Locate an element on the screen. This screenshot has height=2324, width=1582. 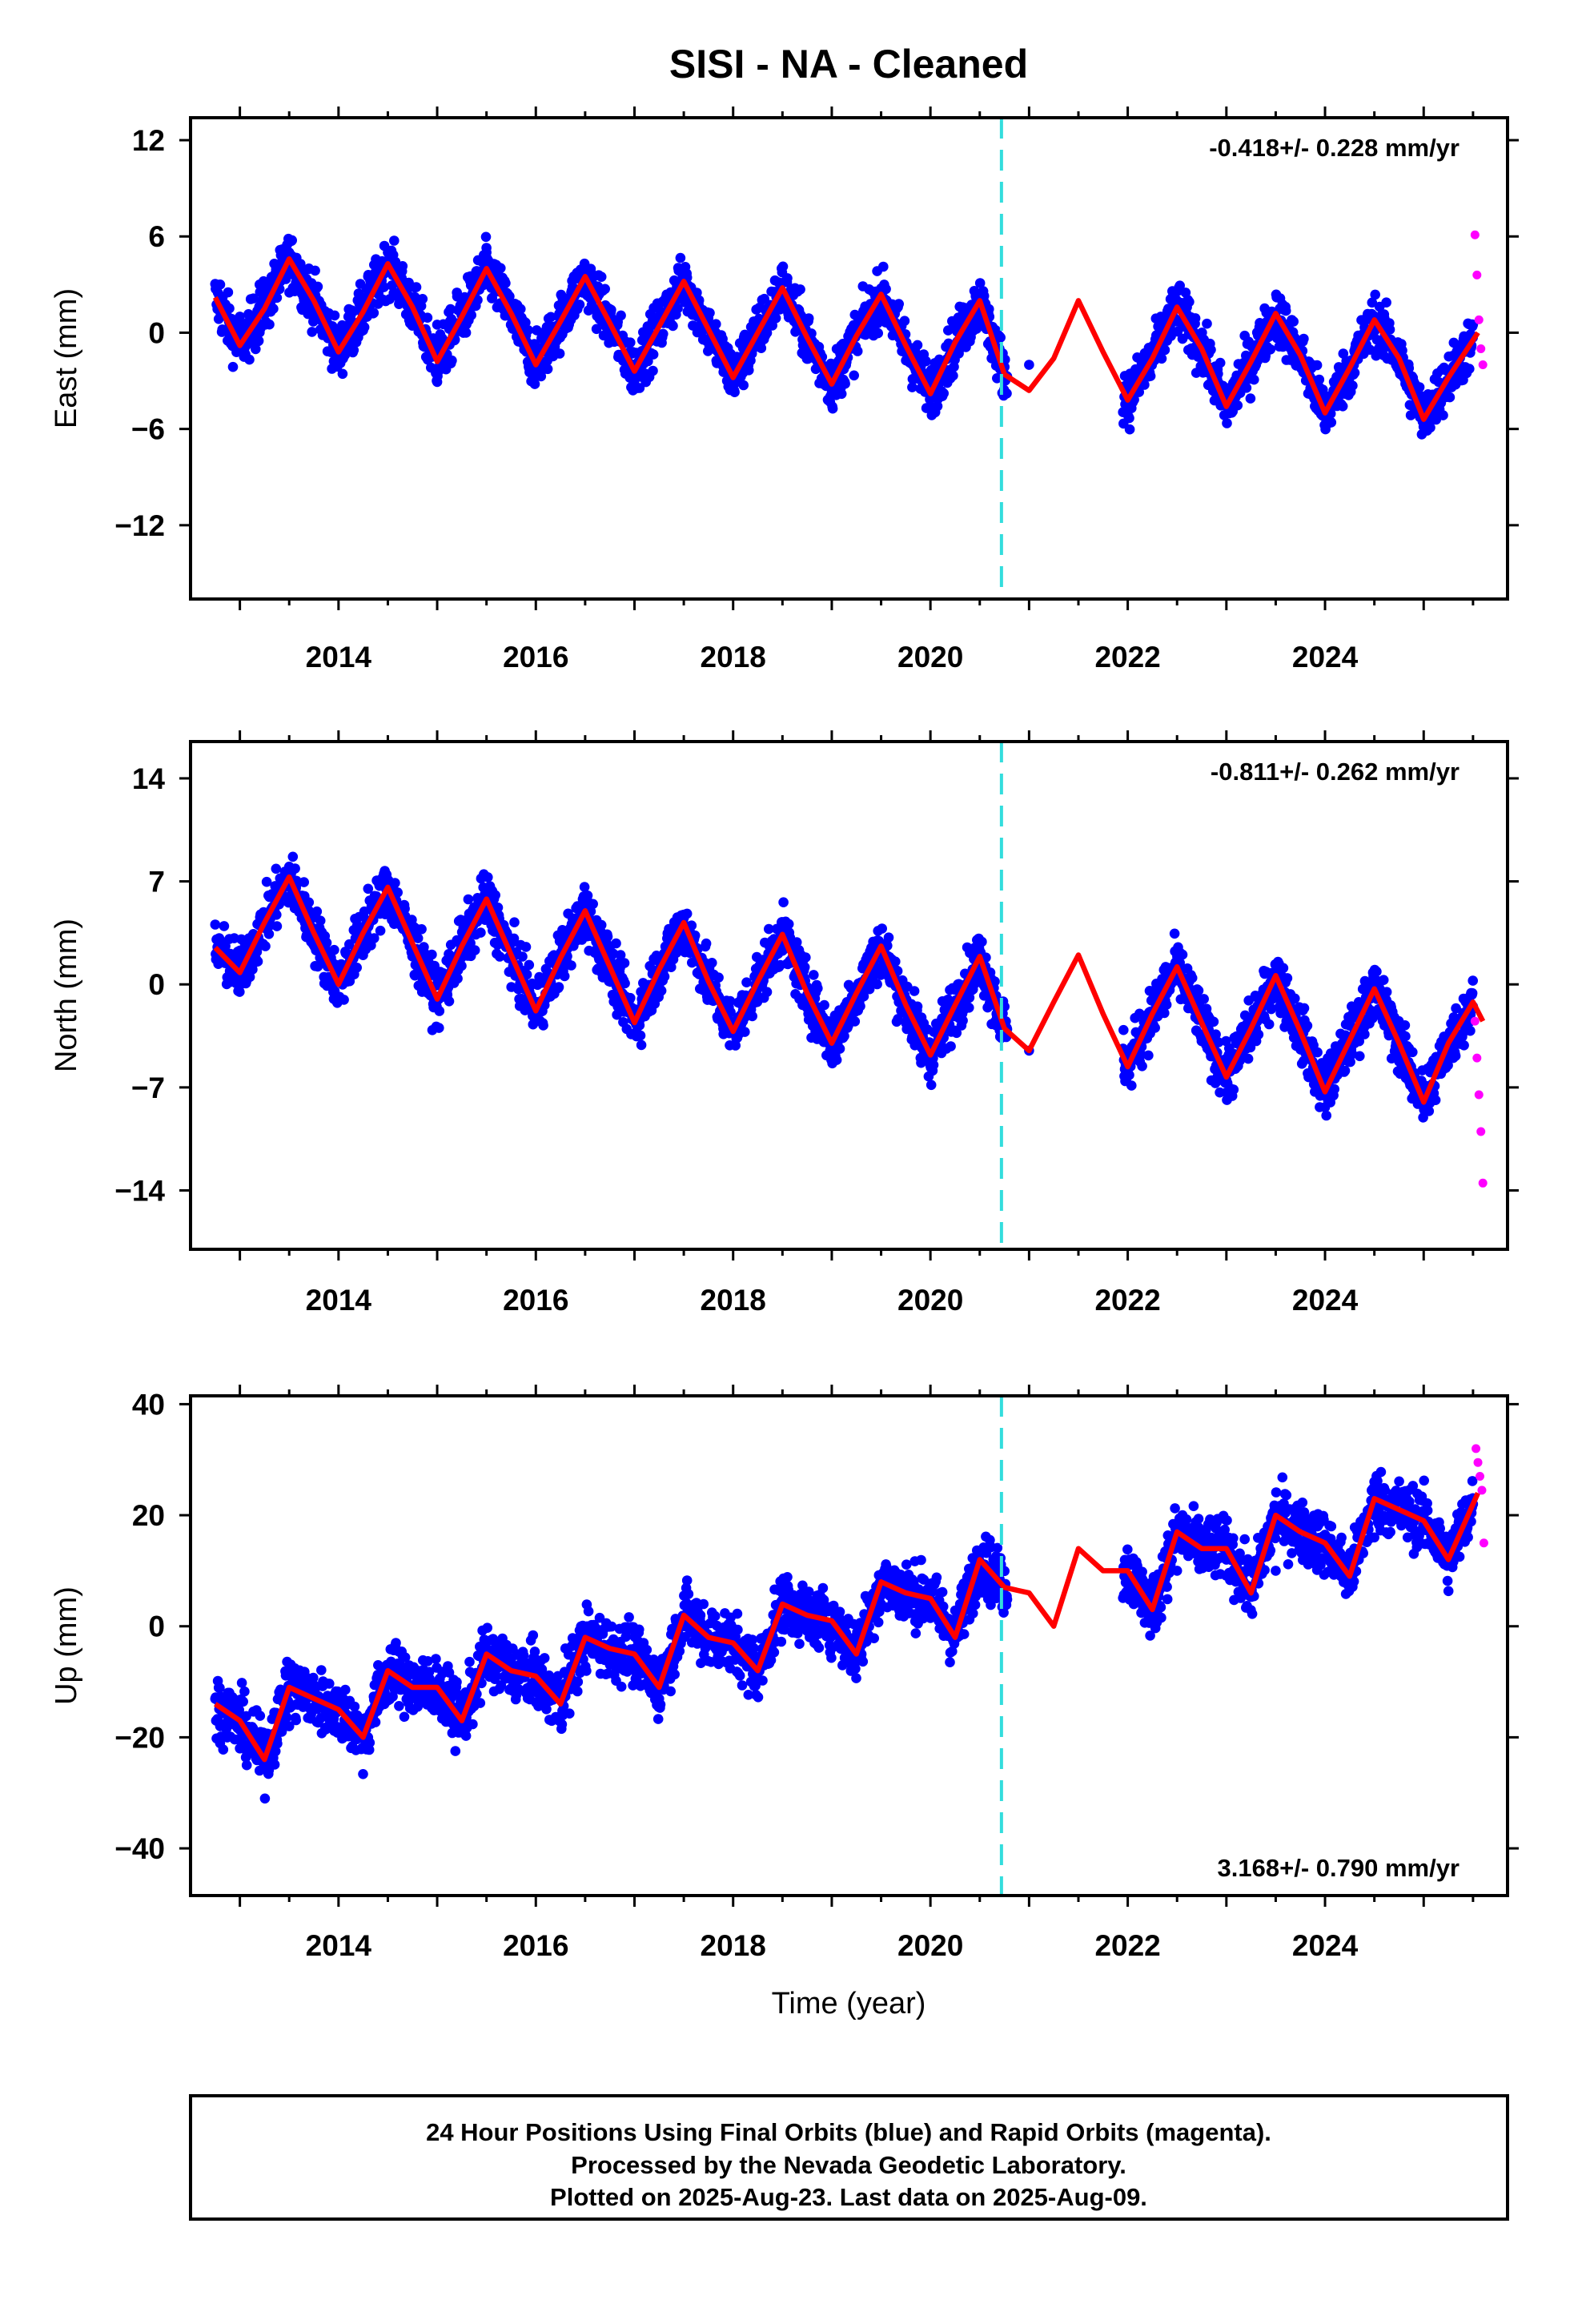
x-tick-label: 2014 is located at coordinates (339, 657).